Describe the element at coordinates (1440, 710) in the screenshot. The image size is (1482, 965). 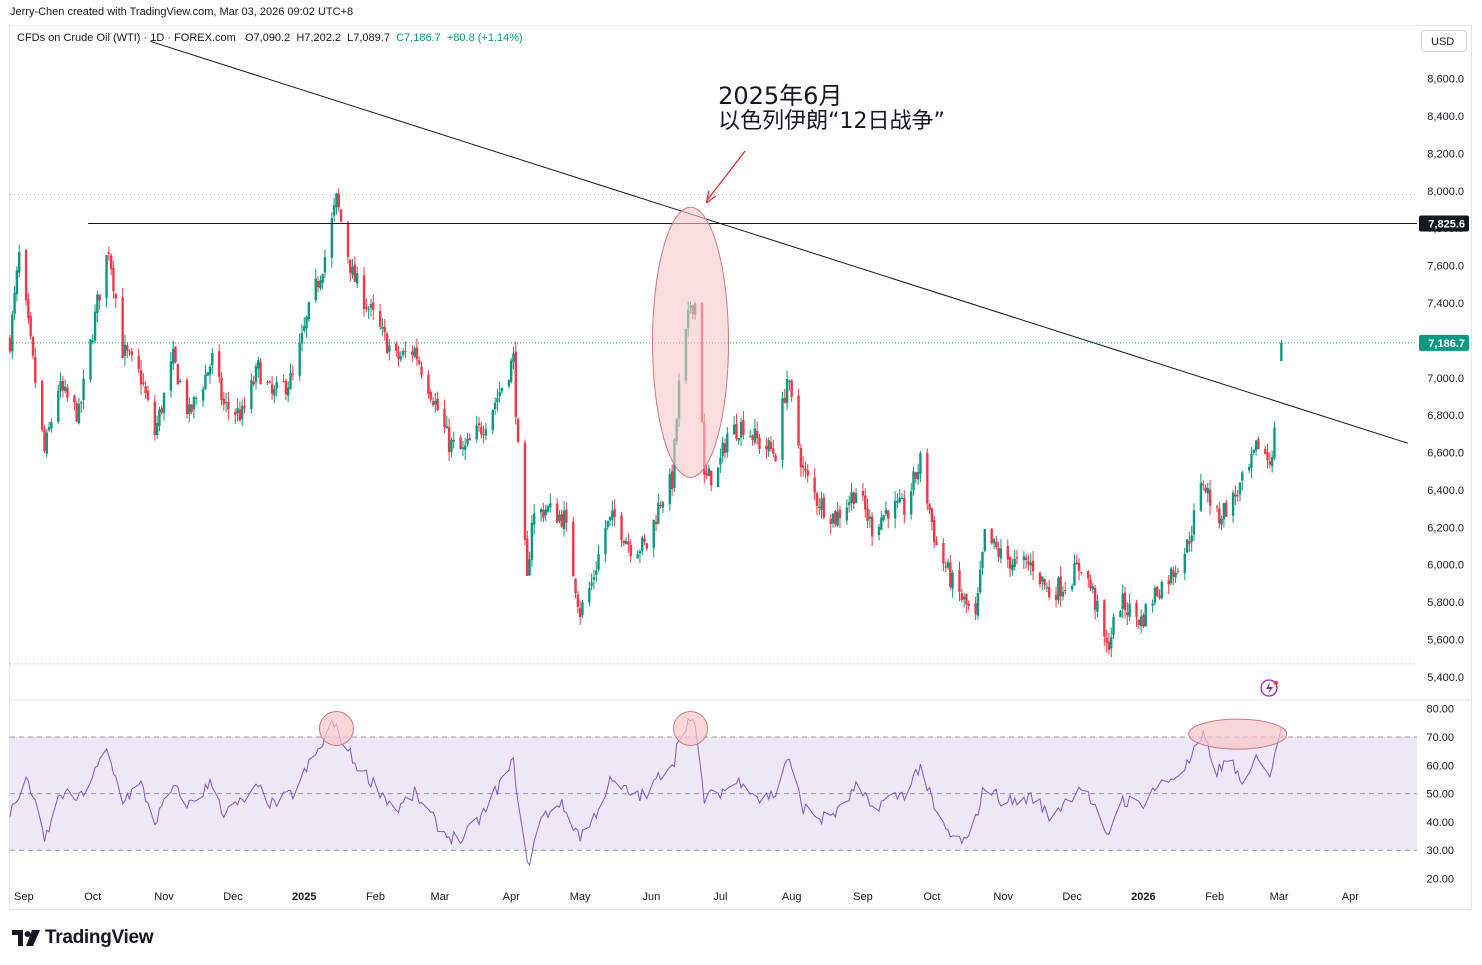
I see `rsi-tick-label: 80.00` at that location.